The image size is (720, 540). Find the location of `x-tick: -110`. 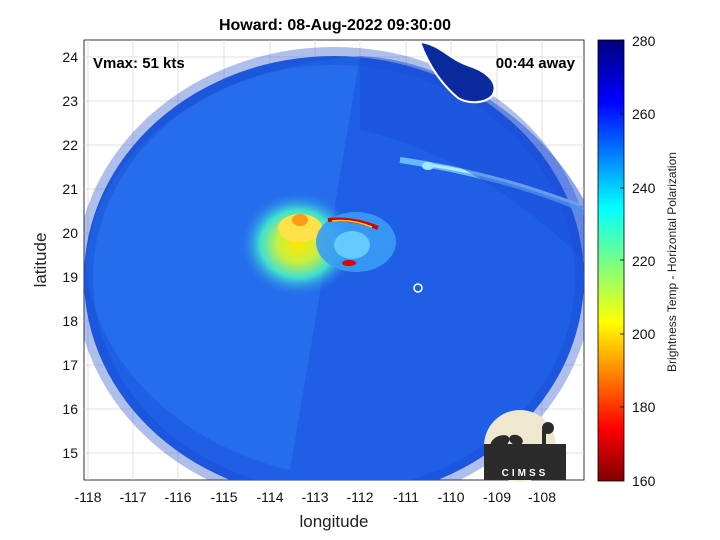

x-tick: -110 is located at coordinates (451, 497).